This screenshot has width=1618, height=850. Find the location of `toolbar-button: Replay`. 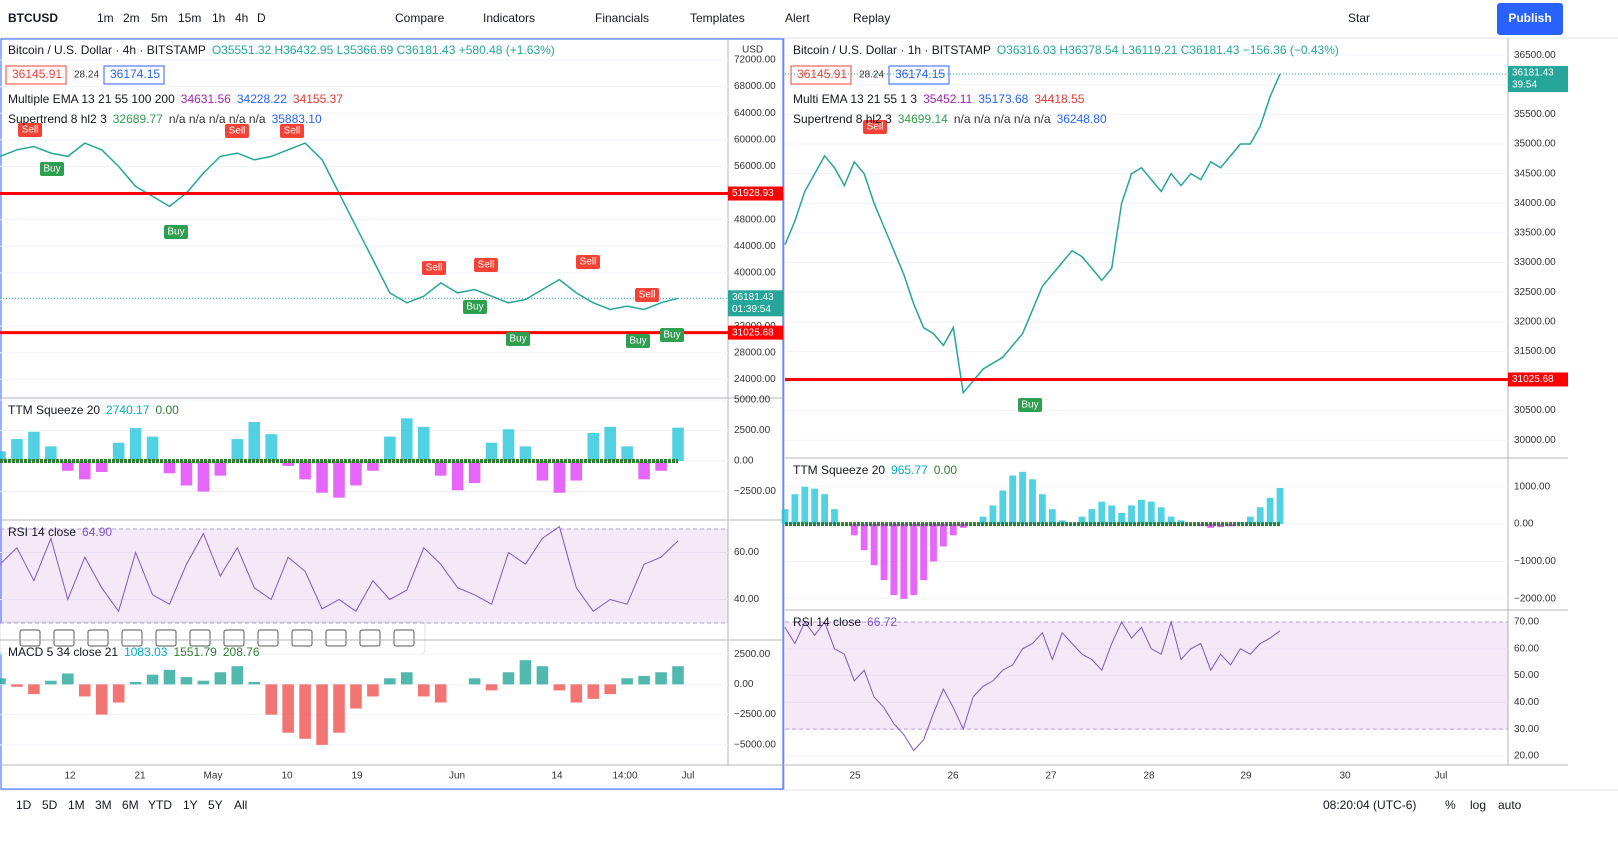

toolbar-button: Replay is located at coordinates (871, 18).